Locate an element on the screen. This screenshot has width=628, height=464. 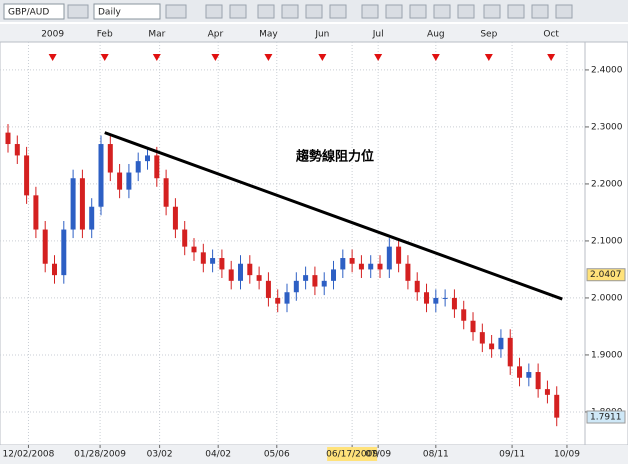
price-marker-label: 1.7911 is located at coordinates (606, 418).